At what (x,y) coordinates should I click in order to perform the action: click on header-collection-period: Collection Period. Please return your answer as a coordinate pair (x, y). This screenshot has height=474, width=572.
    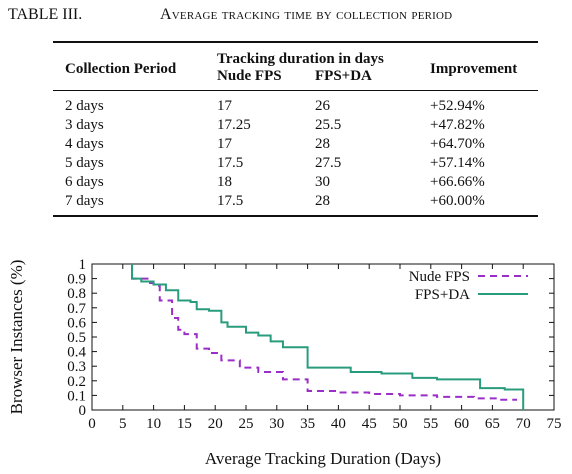
    Looking at the image, I should click on (121, 69).